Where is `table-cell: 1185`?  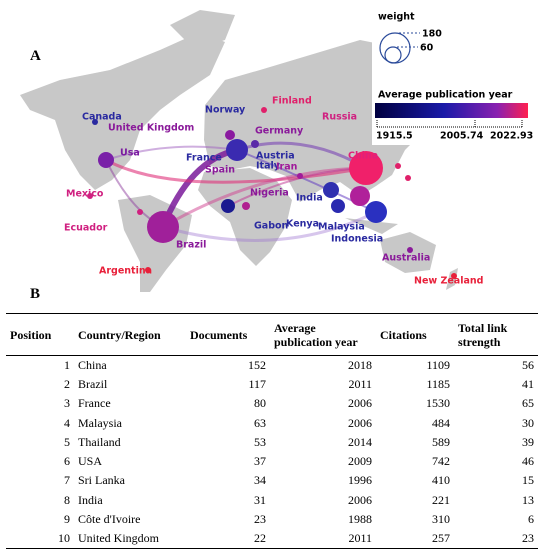
table-cell: 1185 is located at coordinates (438, 383).